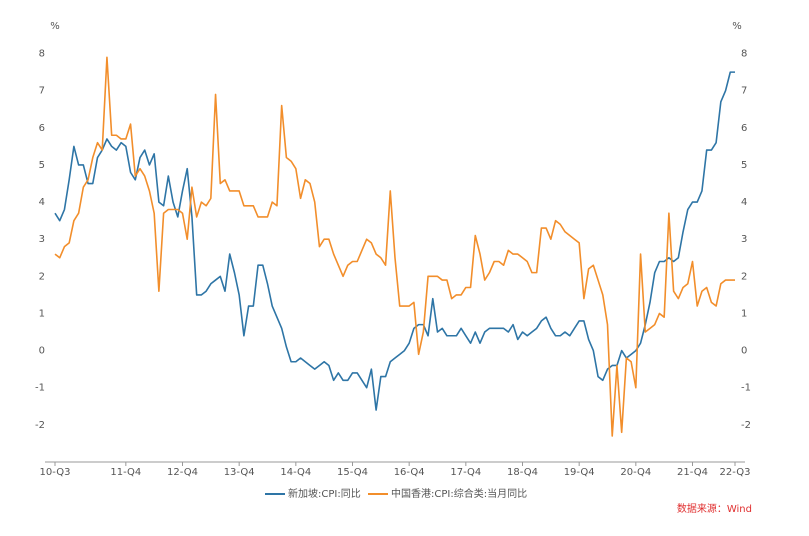 This screenshot has width=809, height=536. I want to click on y-tick-label: 2, so click(42, 276).